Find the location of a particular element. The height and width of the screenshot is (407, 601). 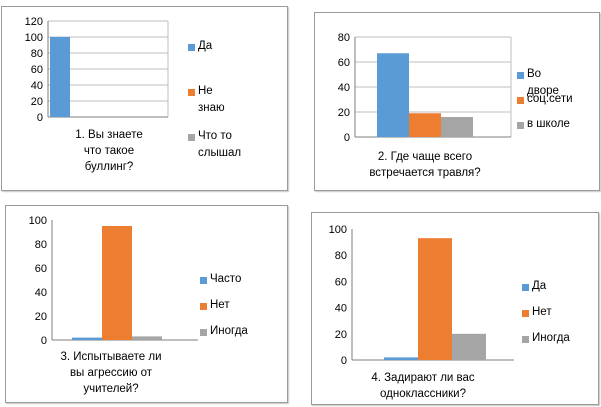

chart-svg: 0 20 40 60 80 100 120 is located at coordinates (97, 70).